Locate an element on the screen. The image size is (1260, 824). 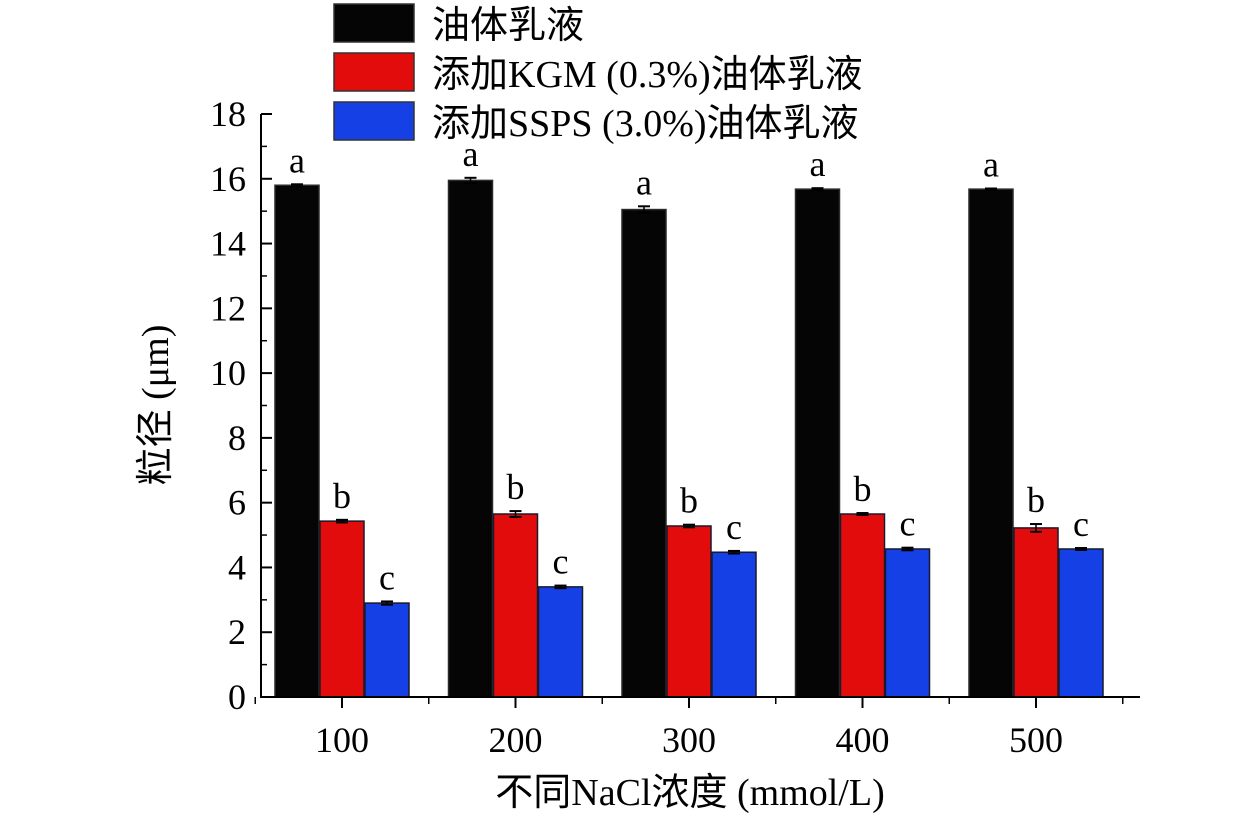
y-tick-label: 12 is located at coordinates (228, 308).